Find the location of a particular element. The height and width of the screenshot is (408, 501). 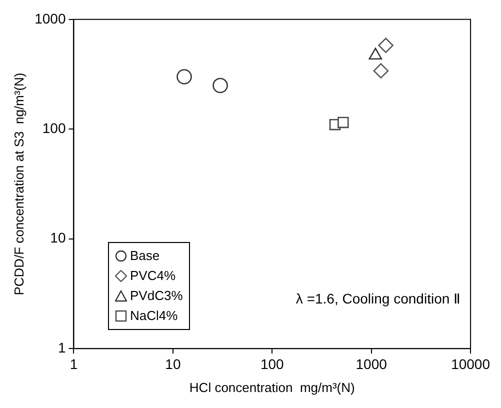

x-tick-label: 1000 is located at coordinates (372, 364).